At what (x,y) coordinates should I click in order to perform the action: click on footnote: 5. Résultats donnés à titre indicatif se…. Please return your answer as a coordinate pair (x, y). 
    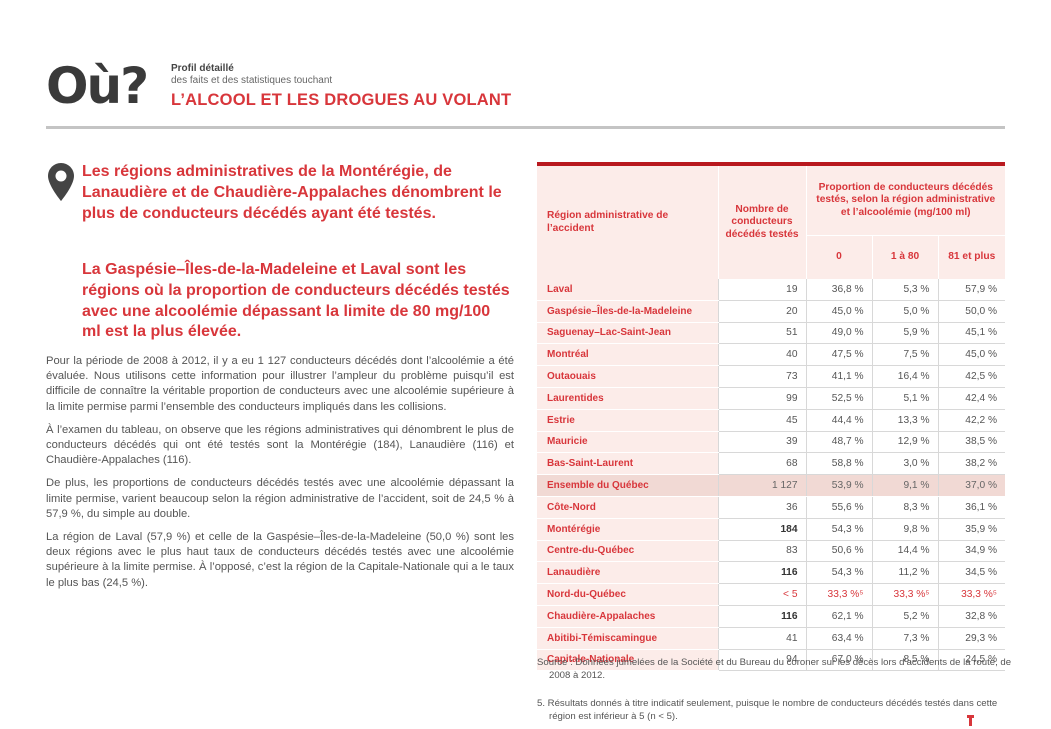
    Looking at the image, I should click on (767, 710).